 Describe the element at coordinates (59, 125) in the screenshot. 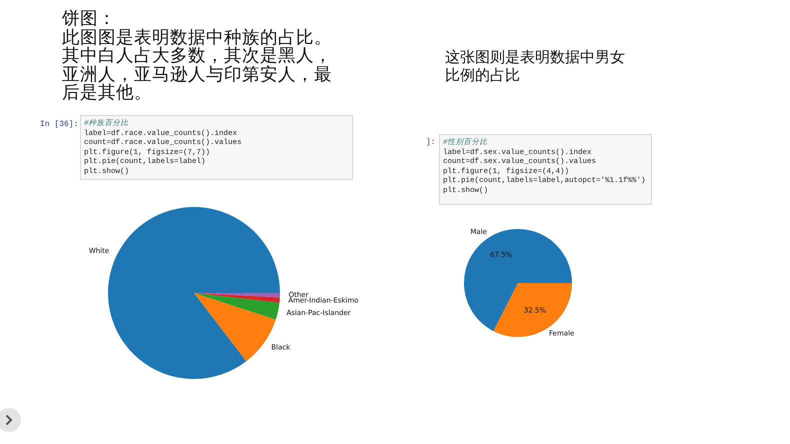

I see `text: In [36]:` at that location.